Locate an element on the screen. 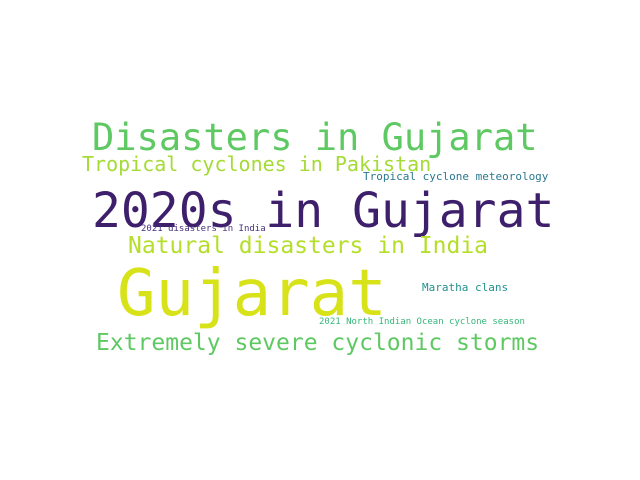 The height and width of the screenshot is (480, 640). word-natural-disasters-in-india: Natural disasters in India is located at coordinates (308, 246).